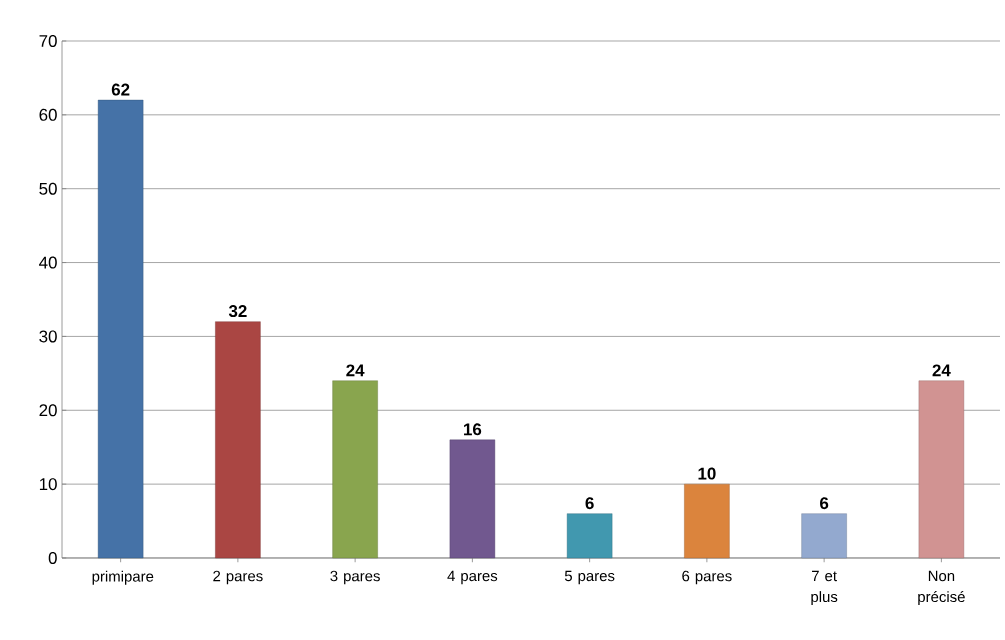  Describe the element at coordinates (707, 577) in the screenshot. I see `x-tick-label: 6 pares` at that location.